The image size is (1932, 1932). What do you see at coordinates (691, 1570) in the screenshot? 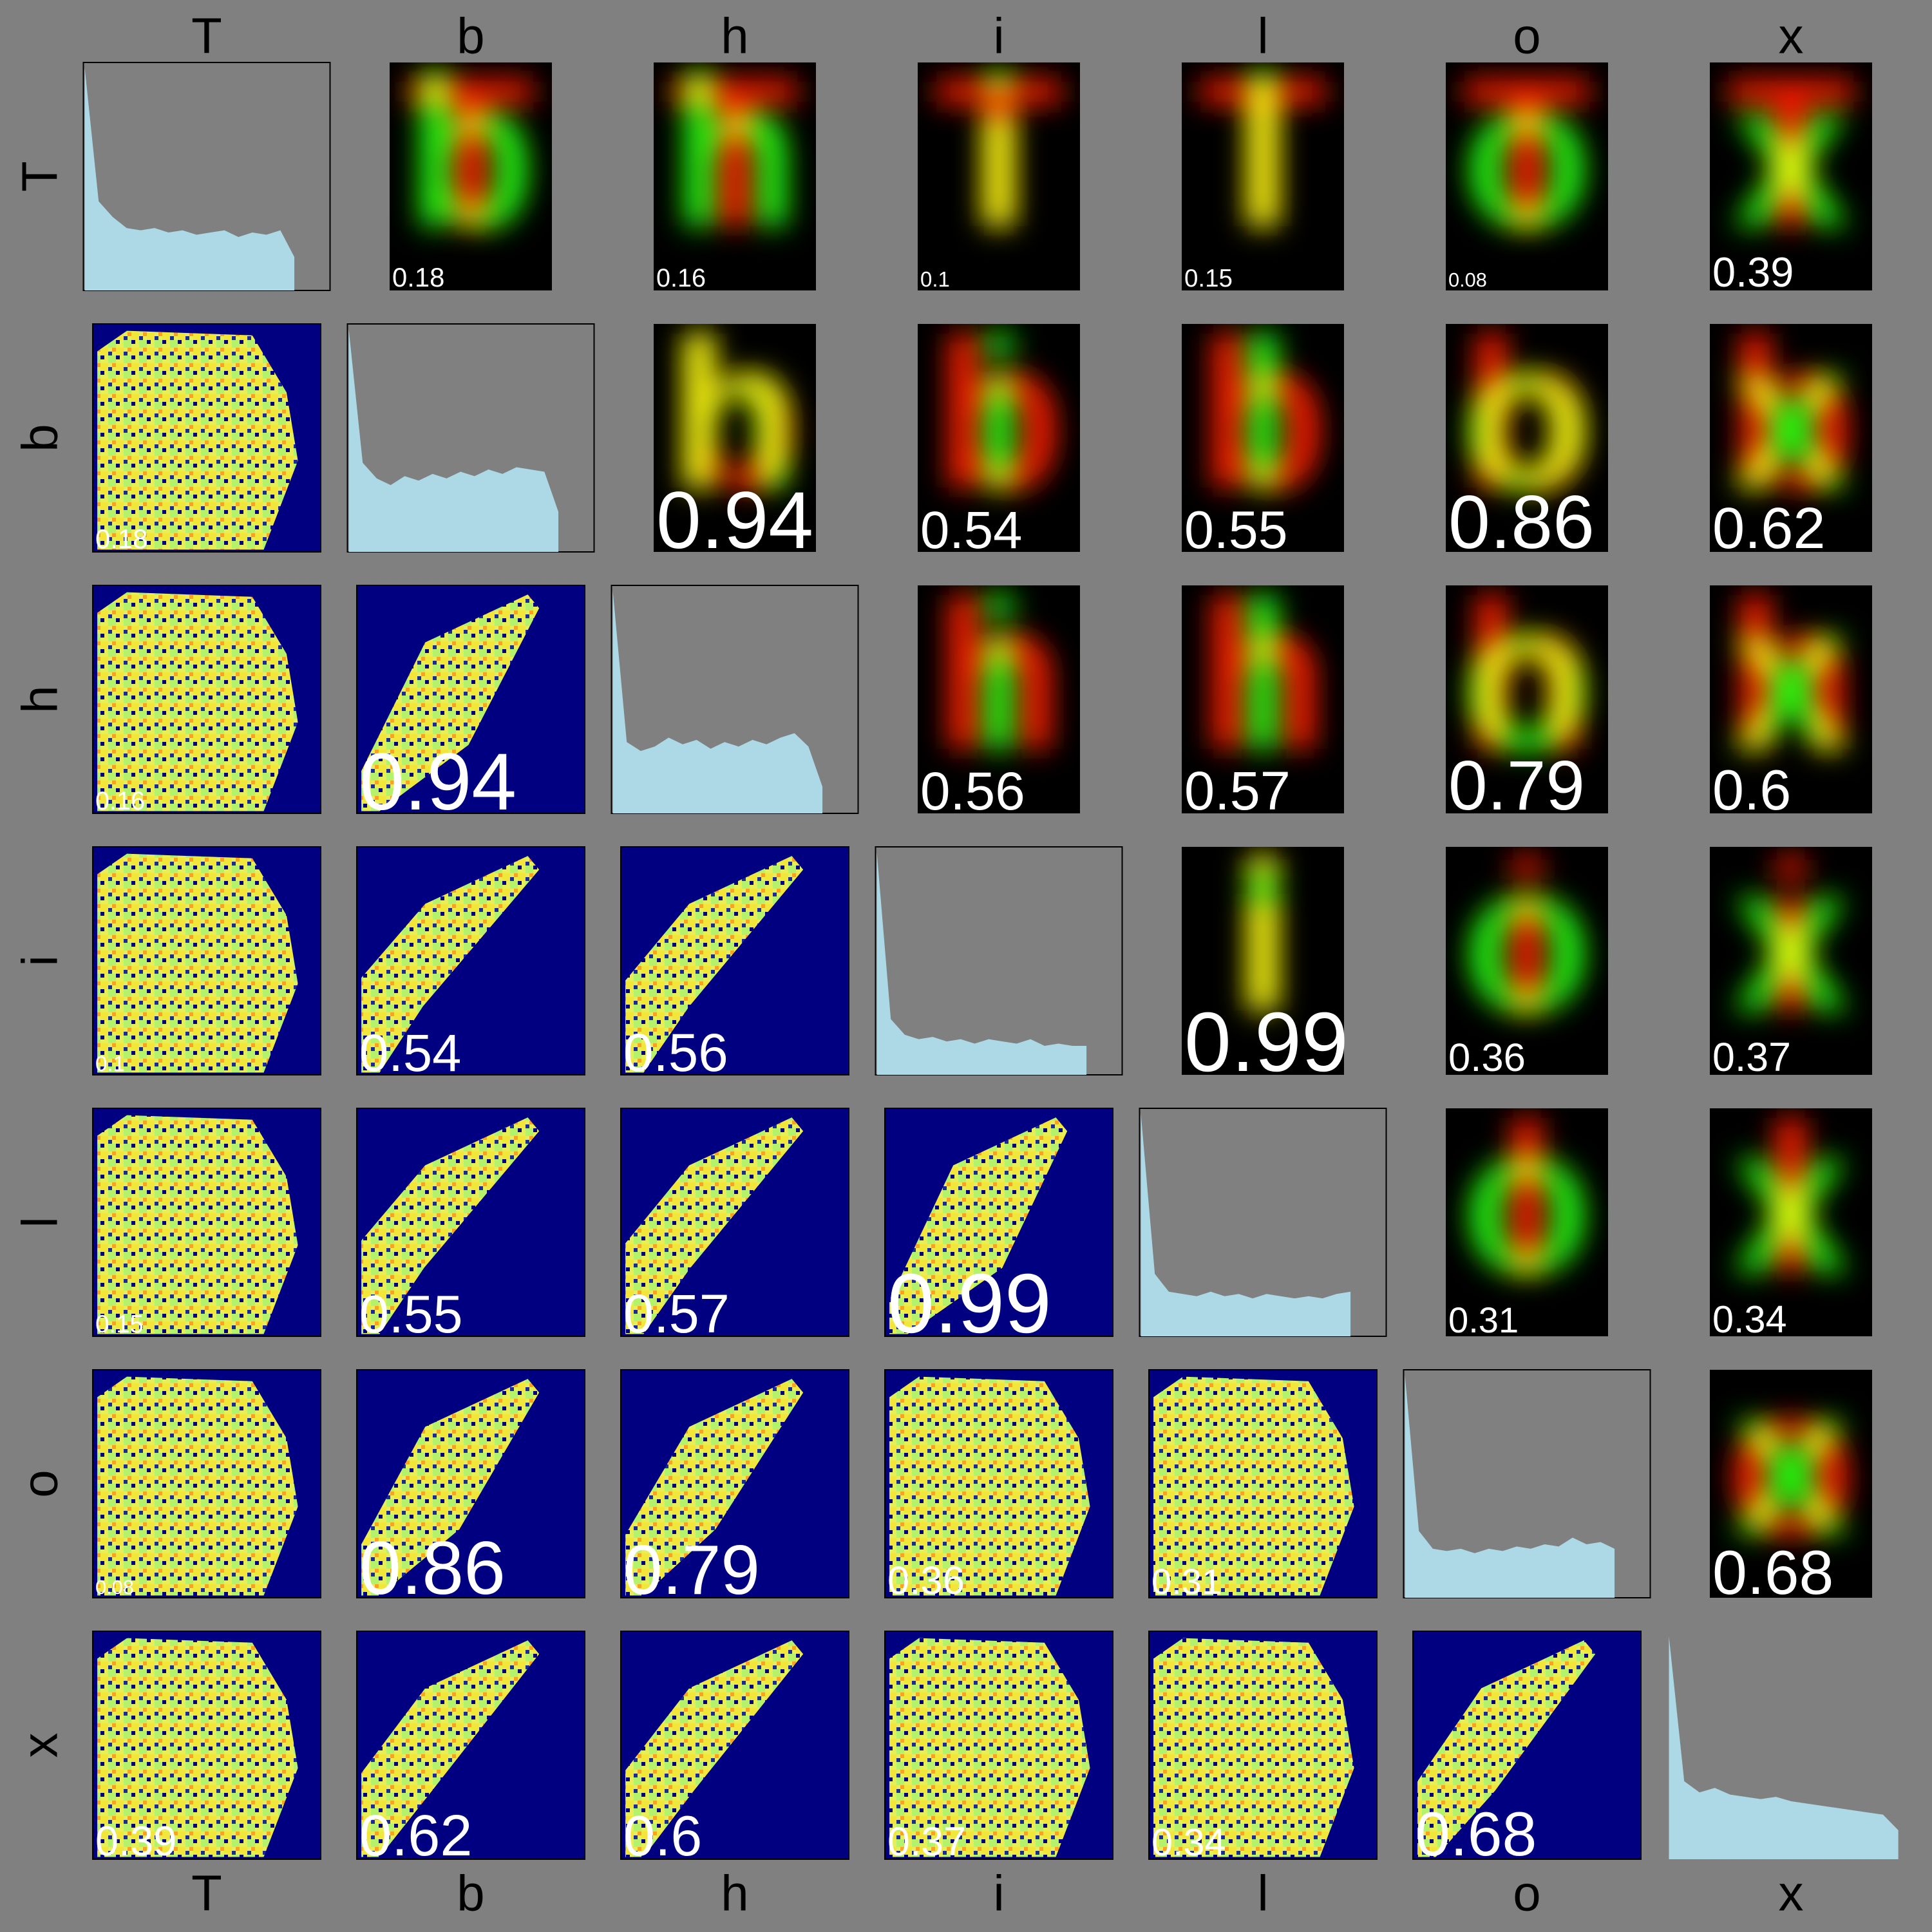
I see `correlation-label: 0.79` at bounding box center [691, 1570].